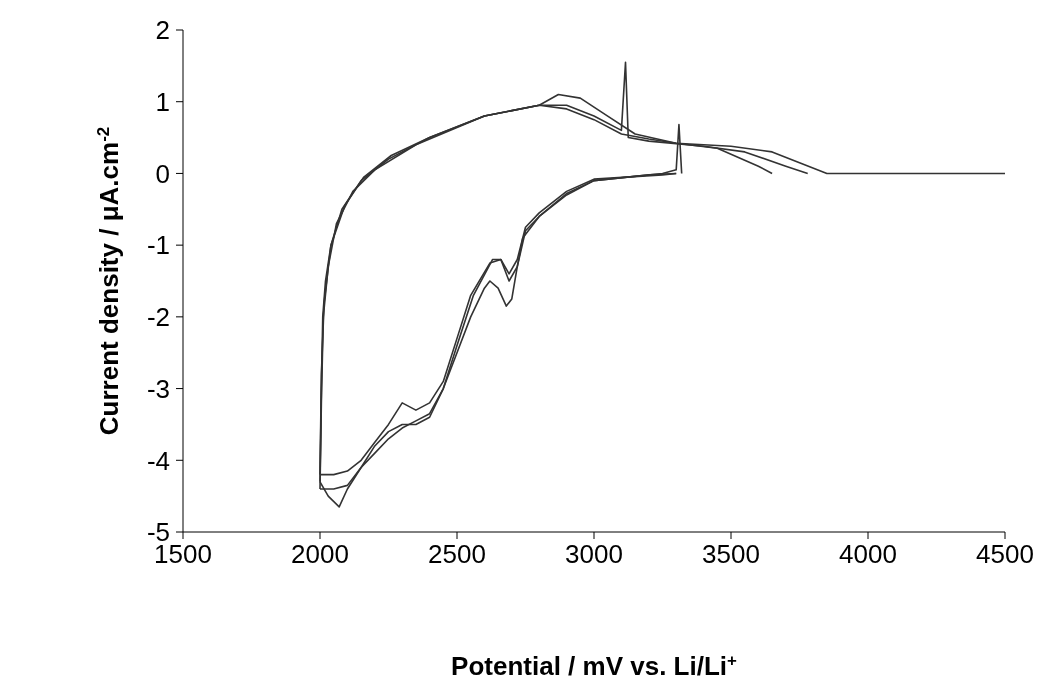  What do you see at coordinates (158, 460) in the screenshot?
I see `y-tick-label: -4` at bounding box center [158, 460].